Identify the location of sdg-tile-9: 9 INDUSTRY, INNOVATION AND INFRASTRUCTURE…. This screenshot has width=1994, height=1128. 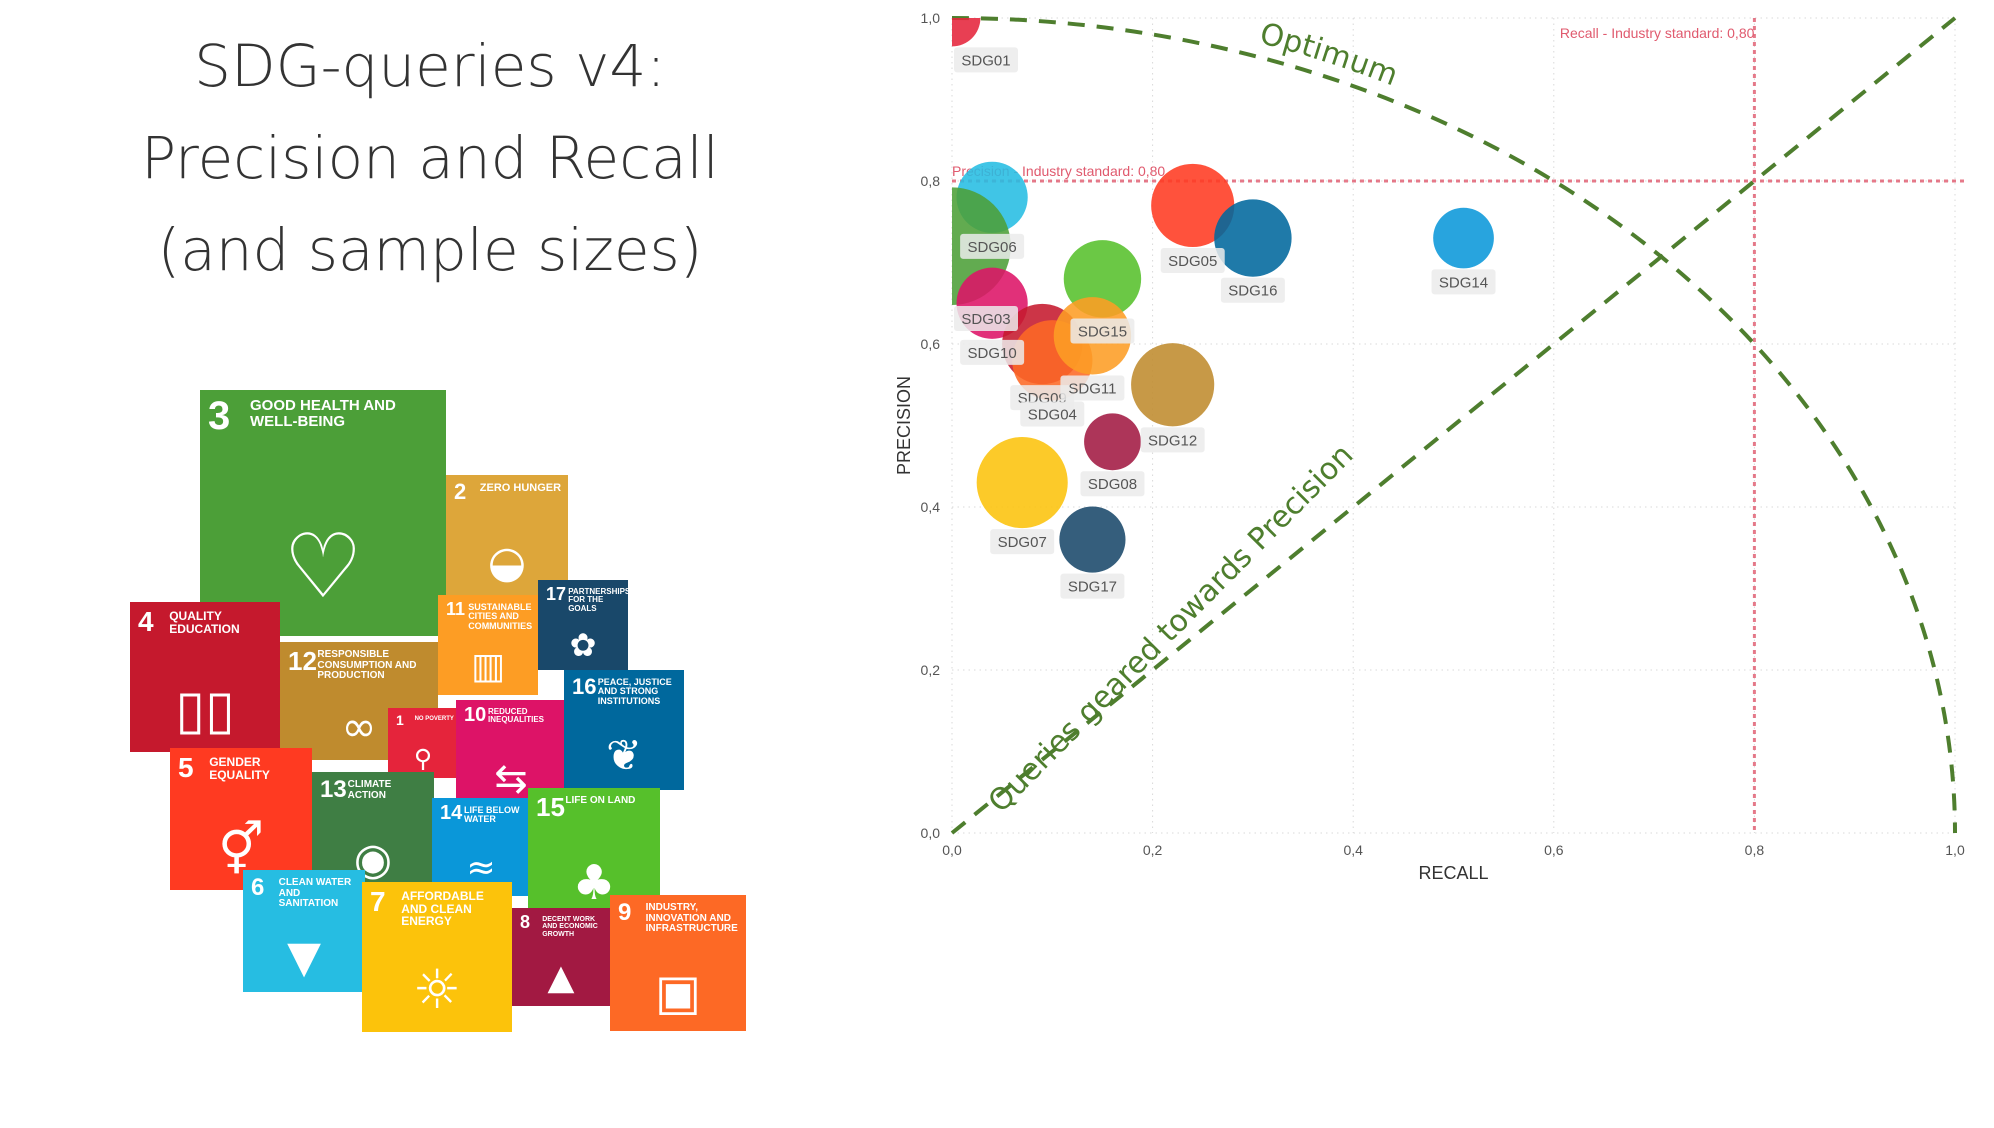
(678, 963).